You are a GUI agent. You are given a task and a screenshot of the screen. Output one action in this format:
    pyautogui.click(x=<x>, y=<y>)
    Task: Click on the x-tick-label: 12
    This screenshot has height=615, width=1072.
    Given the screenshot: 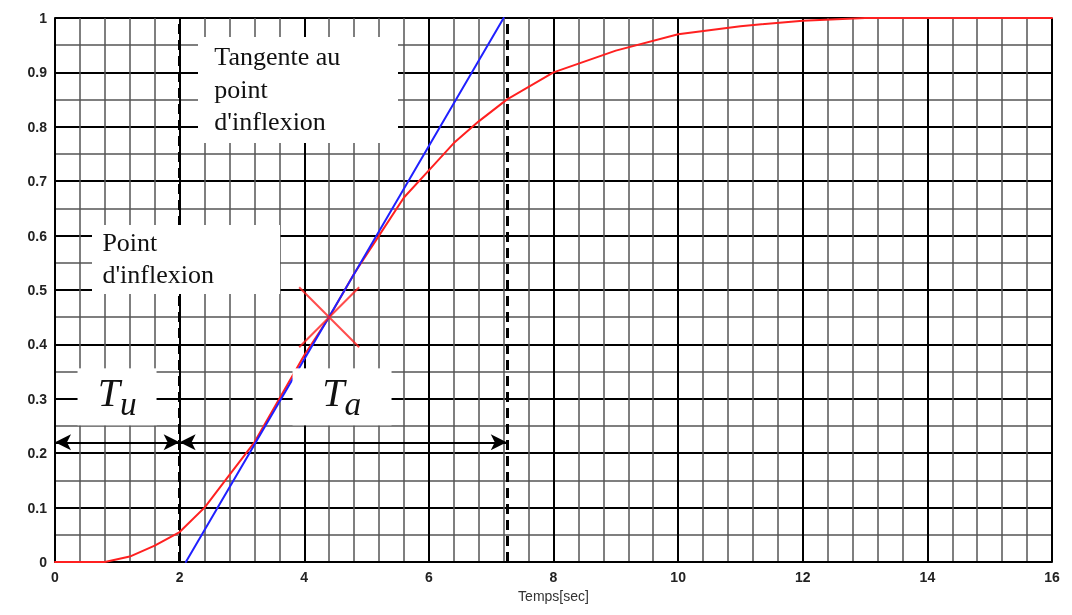 What is the action you would take?
    pyautogui.click(x=802, y=577)
    